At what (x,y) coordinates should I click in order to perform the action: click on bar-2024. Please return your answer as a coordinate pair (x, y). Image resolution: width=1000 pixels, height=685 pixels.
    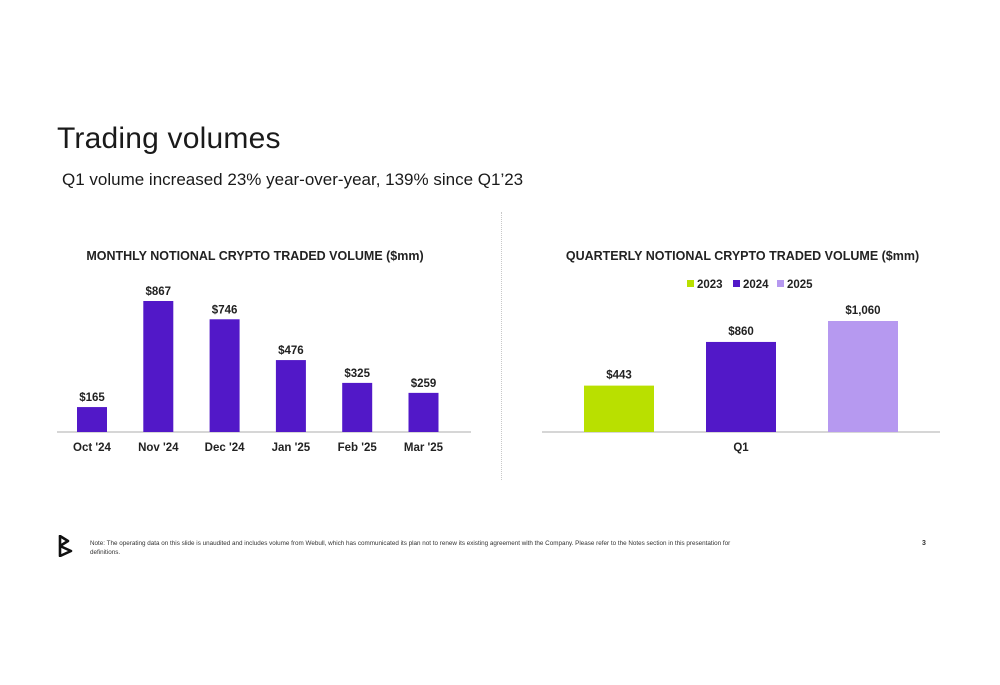
    Looking at the image, I should click on (741, 386).